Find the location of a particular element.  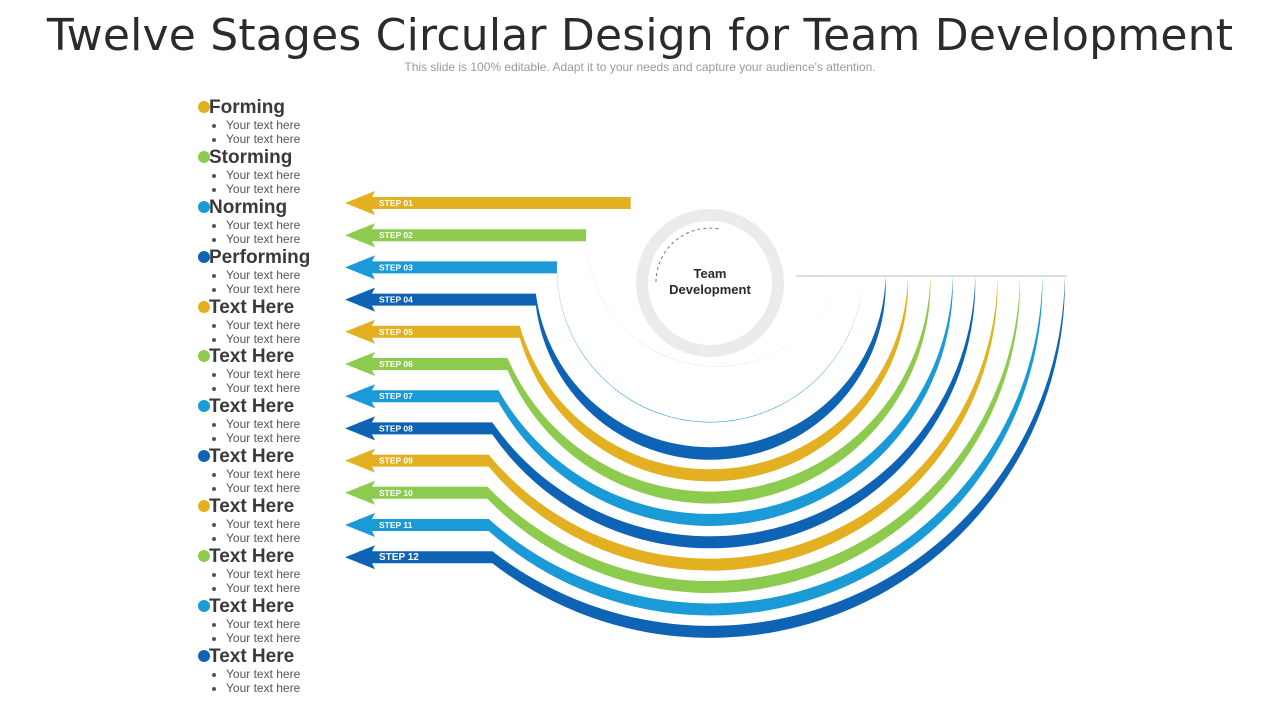

legend-item: PerformingYour text hereYour text here is located at coordinates (278, 272).